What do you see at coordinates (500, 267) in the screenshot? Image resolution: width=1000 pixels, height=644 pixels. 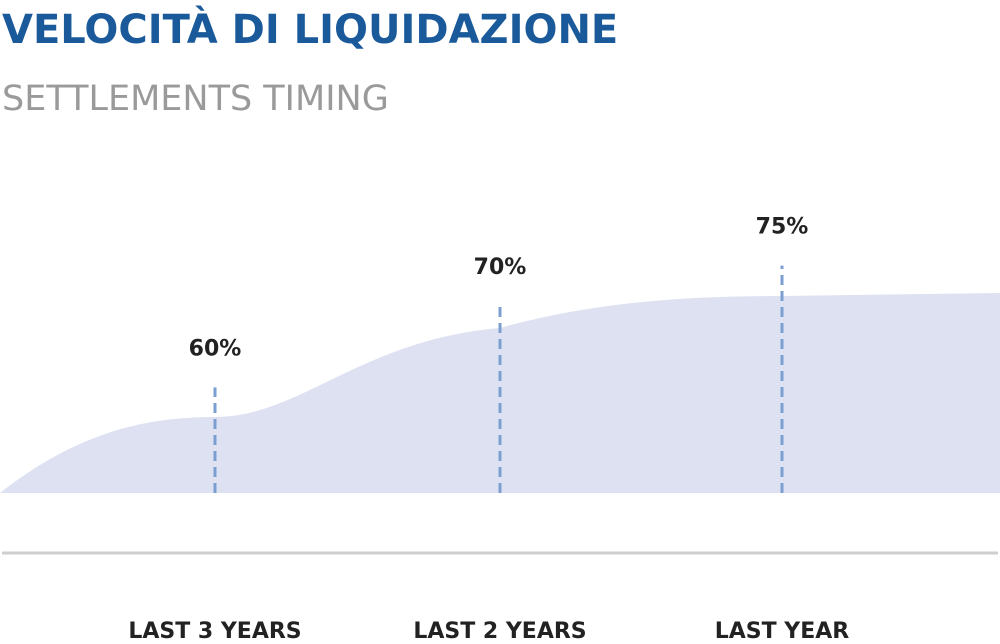 I see `value-label: 70%` at bounding box center [500, 267].